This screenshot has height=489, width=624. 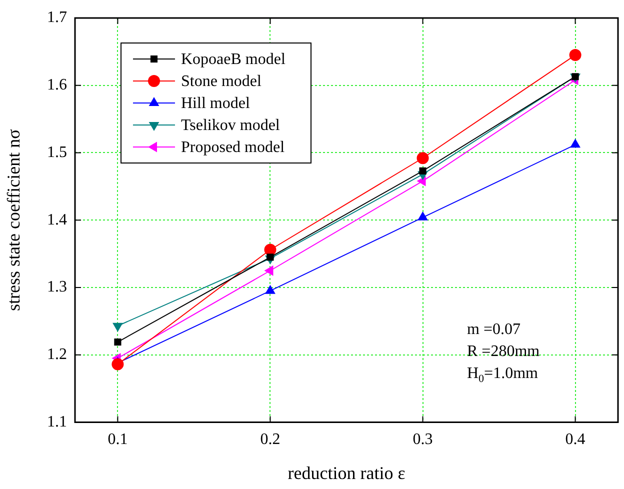 What do you see at coordinates (493, 329) in the screenshot?
I see `annotation: m =0.07` at bounding box center [493, 329].